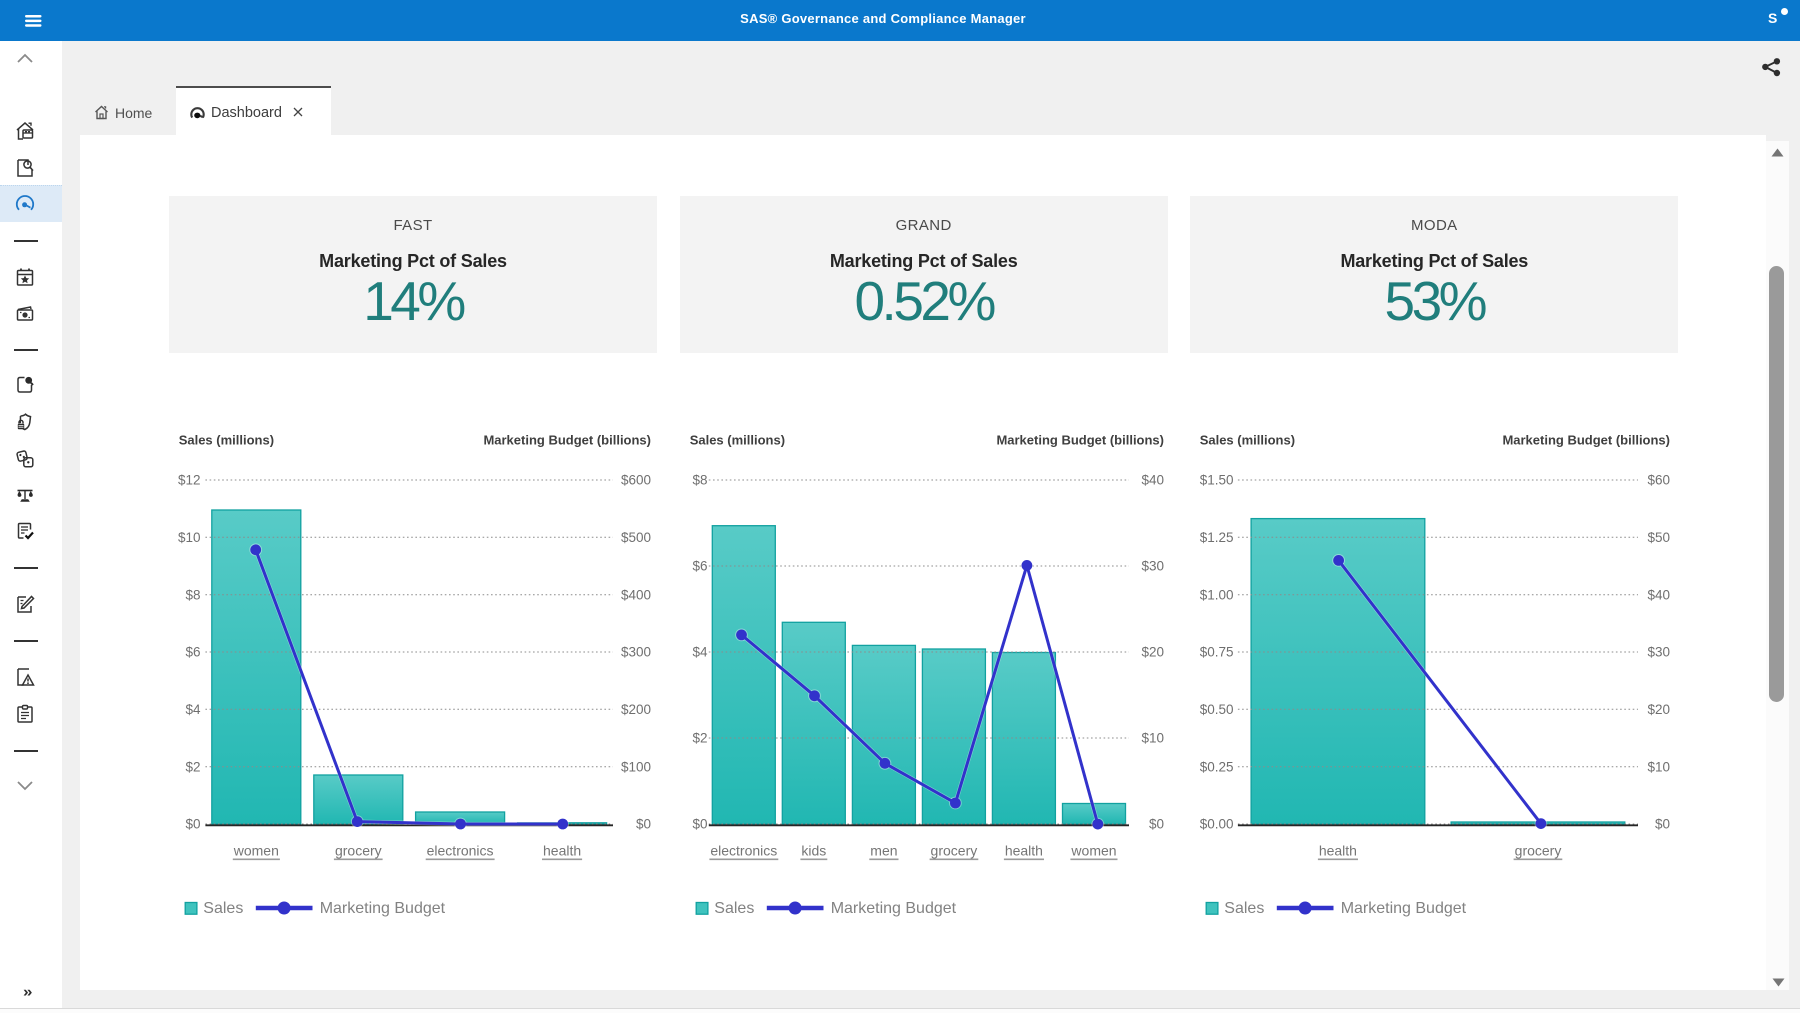  What do you see at coordinates (813, 851) in the screenshot?
I see `svg-text: kids` at bounding box center [813, 851].